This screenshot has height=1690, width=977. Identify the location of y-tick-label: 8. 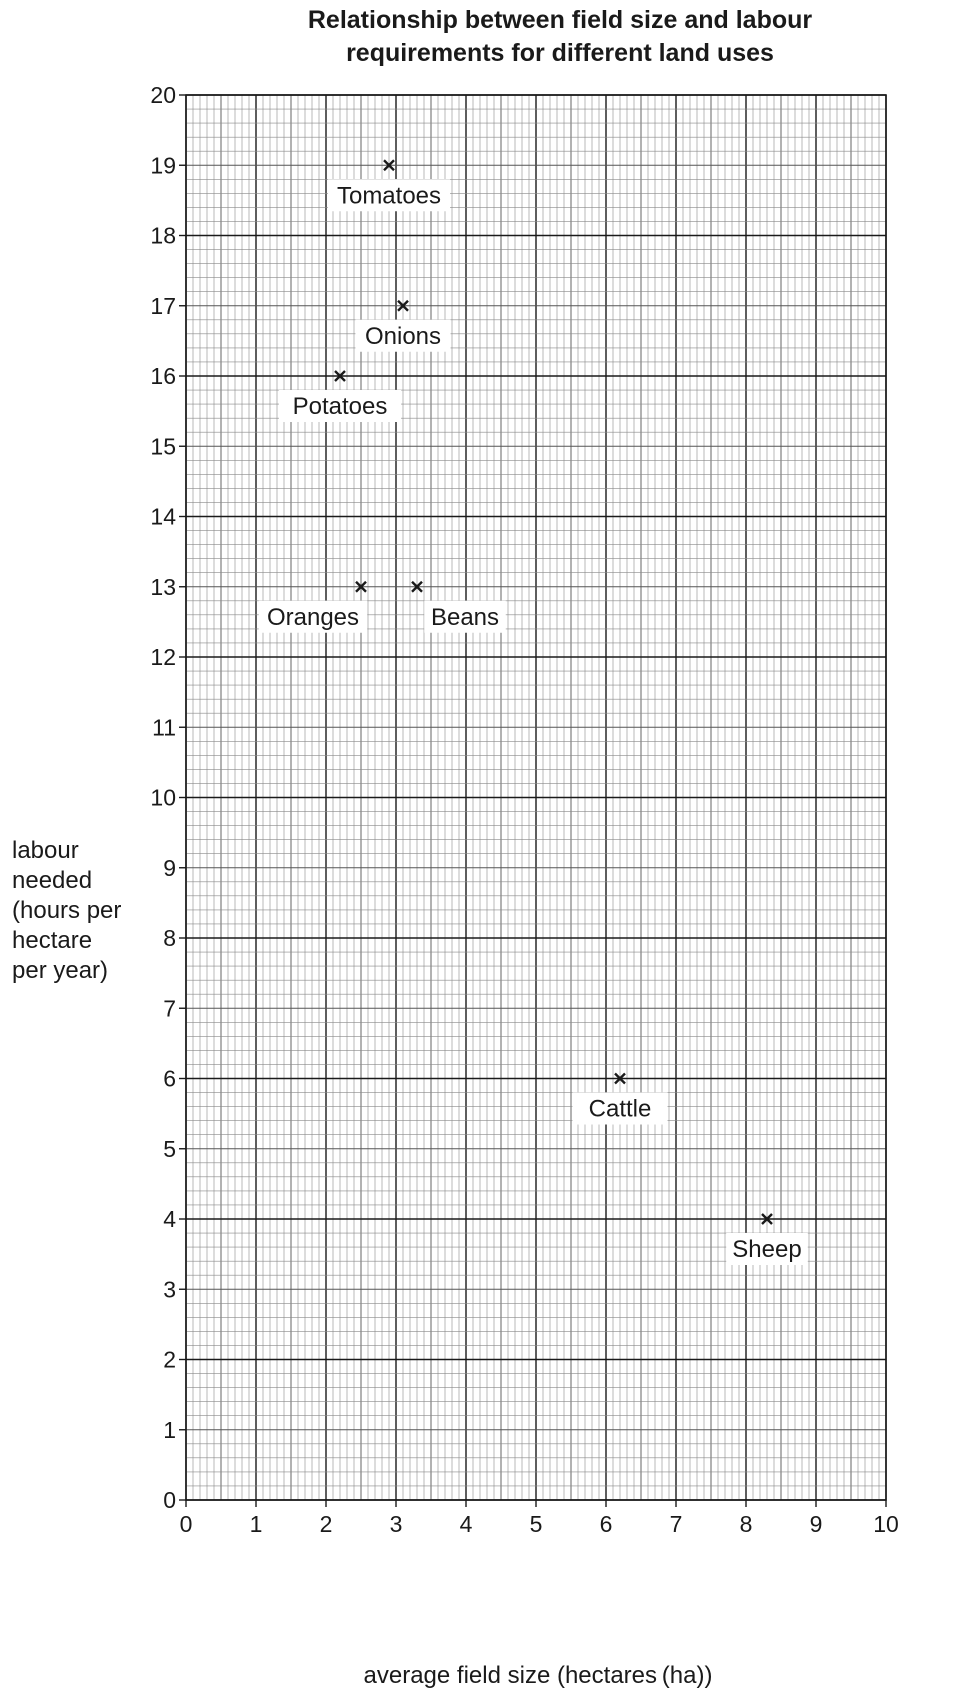
(169, 938).